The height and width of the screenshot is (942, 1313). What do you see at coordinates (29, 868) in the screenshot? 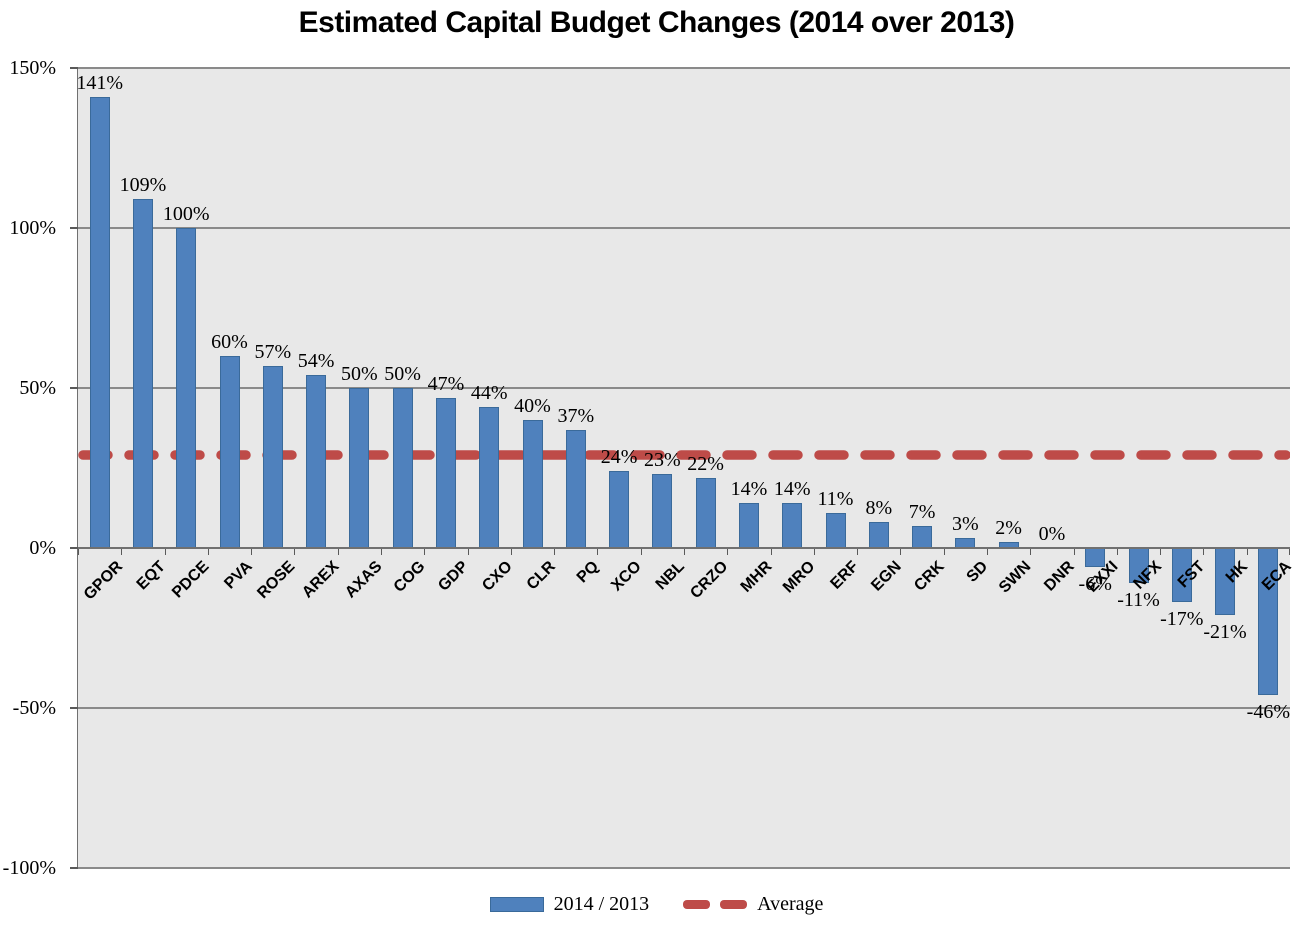
I see `y-tick-label: -100%` at bounding box center [29, 868].